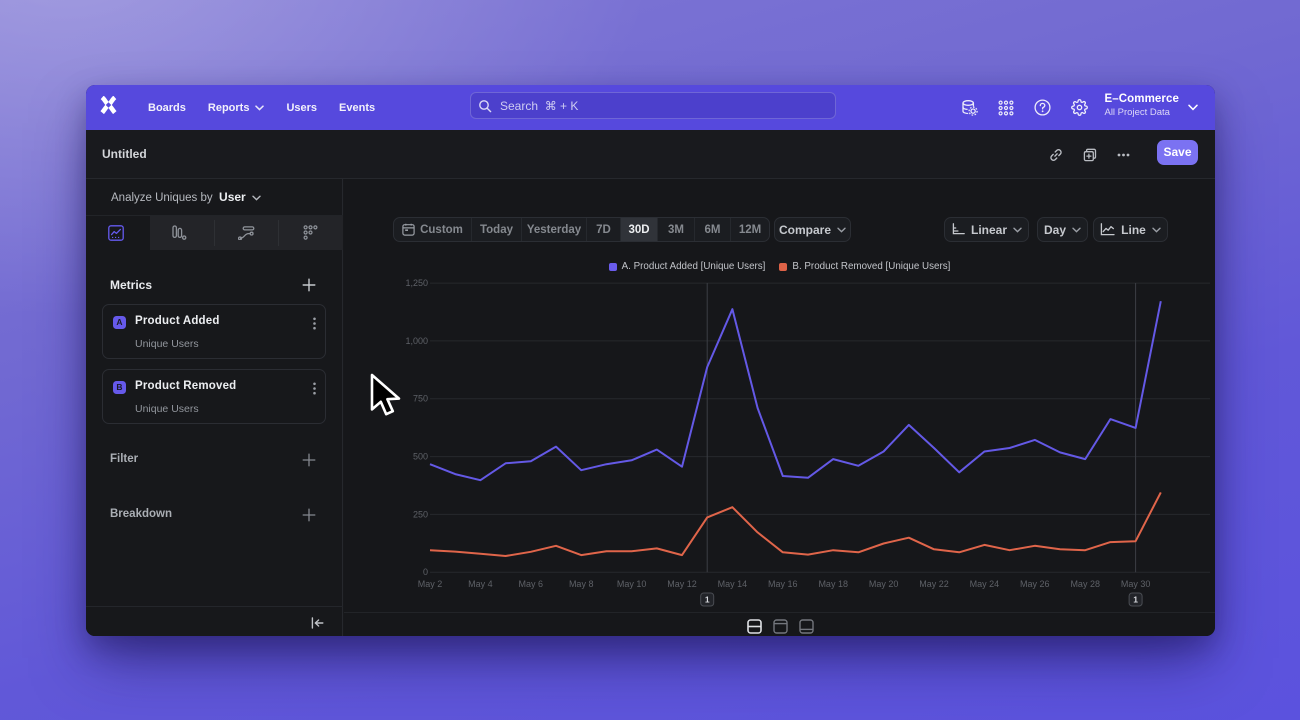 This screenshot has height=720, width=1300. I want to click on svg-text: 250, so click(420, 514).